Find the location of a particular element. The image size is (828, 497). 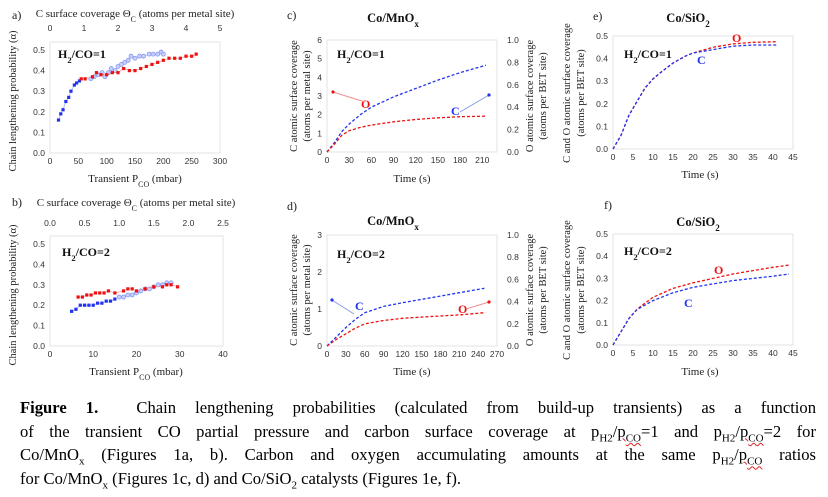

x-axis-title-part: Time (s) is located at coordinates (700, 175).